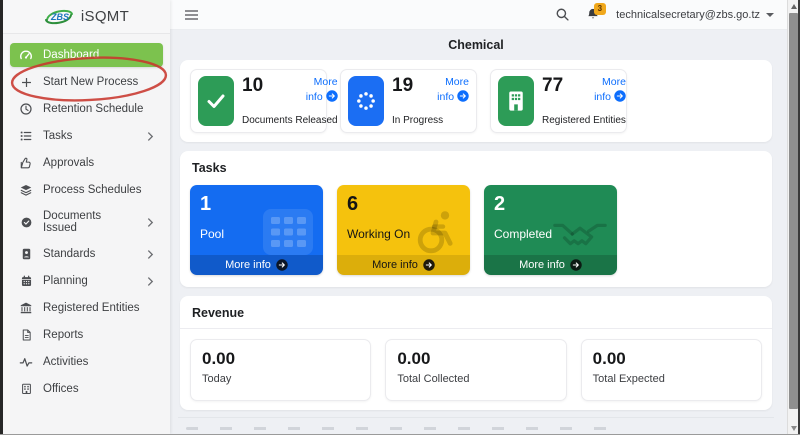 The height and width of the screenshot is (435, 800). I want to click on revenue-card-total-collected: 0.00 Total Collected, so click(476, 370).